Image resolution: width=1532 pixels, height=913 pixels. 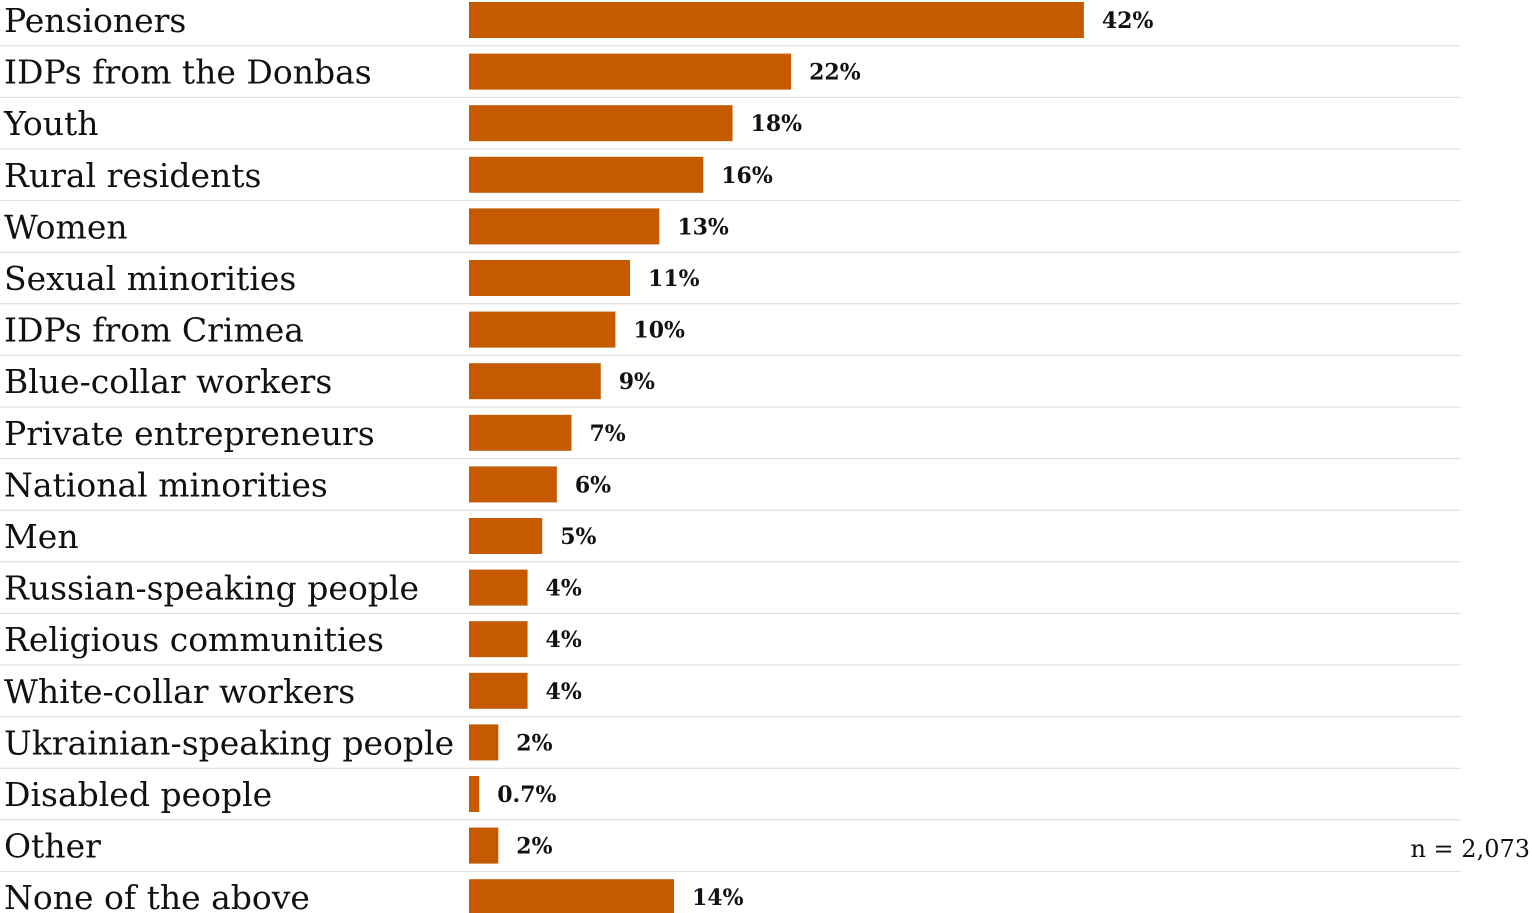 I want to click on category-label: Russian-speaking people, so click(x=211, y=588).